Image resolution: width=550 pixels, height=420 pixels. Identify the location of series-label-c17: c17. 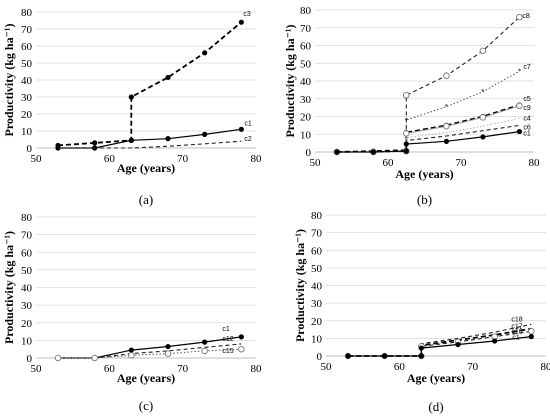
(516, 327).